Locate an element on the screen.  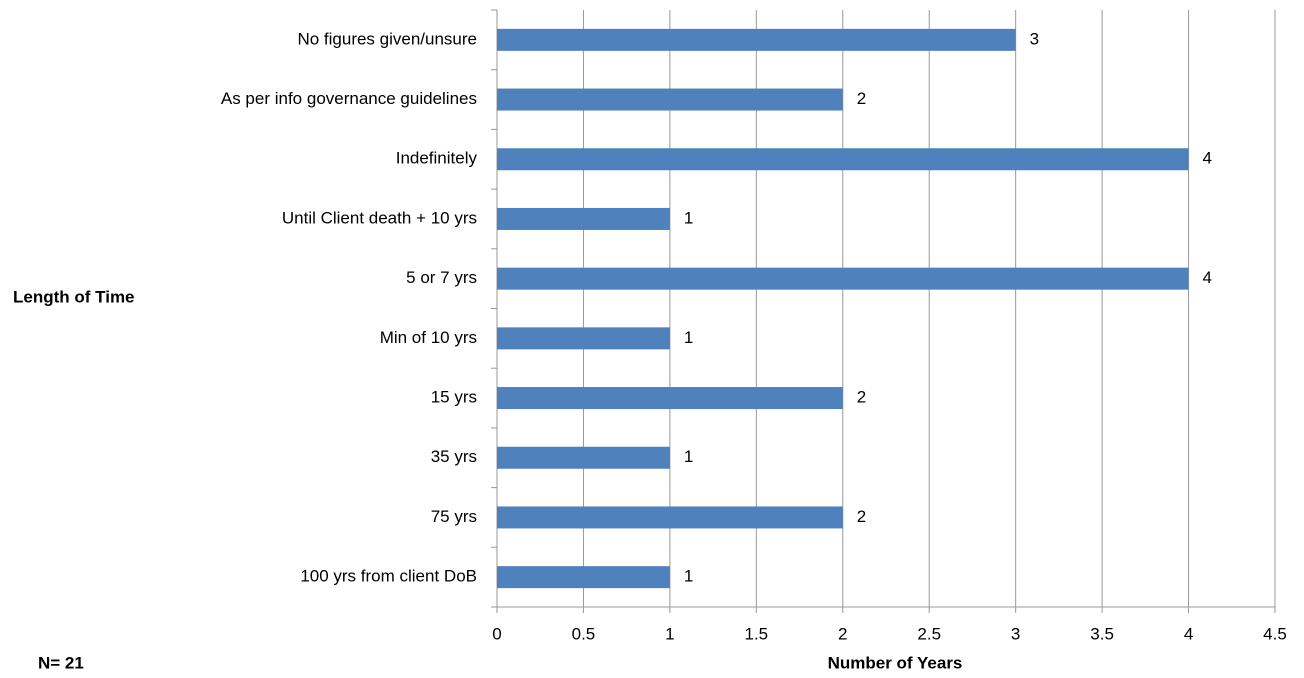
y-tick-label: Indefinitely is located at coordinates (437, 158).